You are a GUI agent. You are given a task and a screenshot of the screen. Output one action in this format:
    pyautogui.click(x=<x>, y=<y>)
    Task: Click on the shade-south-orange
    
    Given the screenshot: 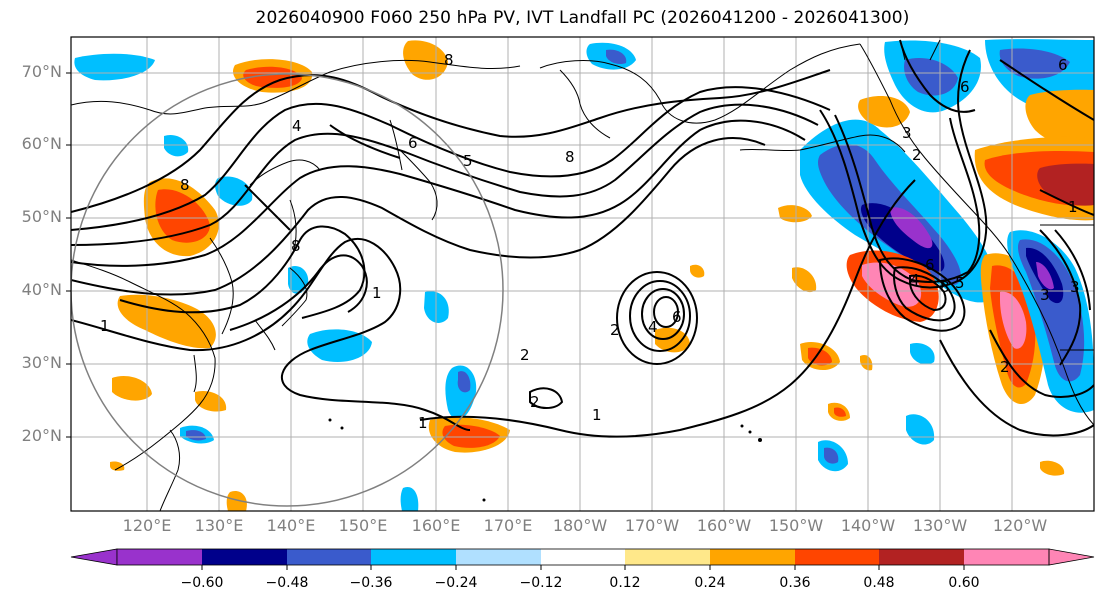 What is the action you would take?
    pyautogui.click(x=236, y=500)
    